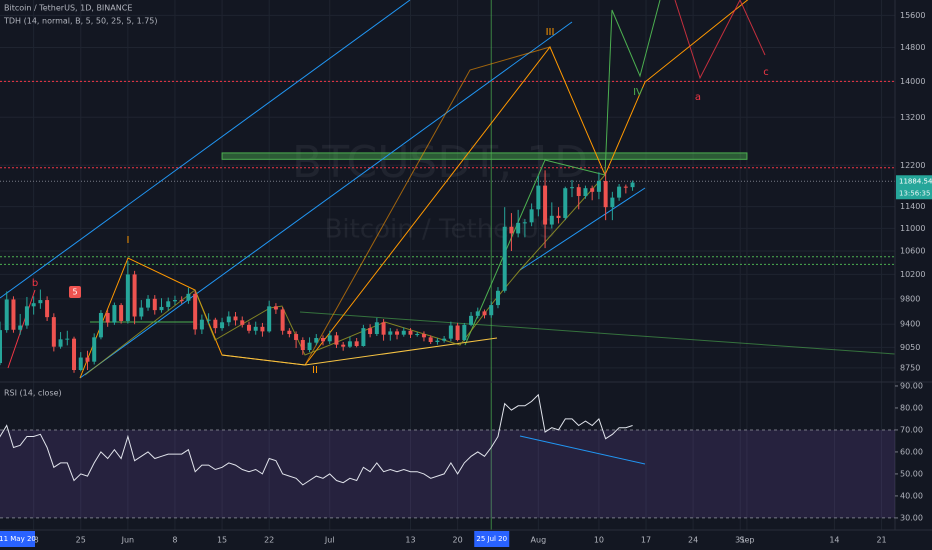 This screenshot has width=932, height=550. I want to click on x-tick-label: 24, so click(693, 540).